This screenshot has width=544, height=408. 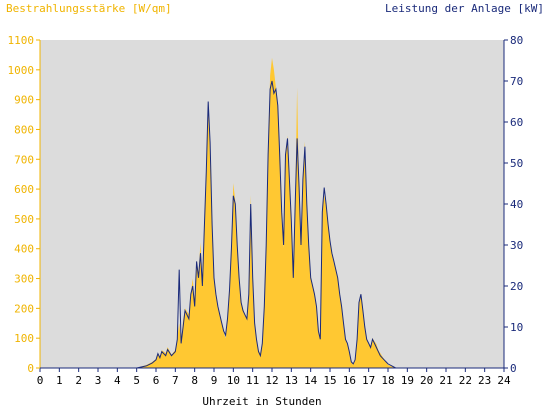 I want to click on x-tick-label: 18, so click(x=387, y=380).